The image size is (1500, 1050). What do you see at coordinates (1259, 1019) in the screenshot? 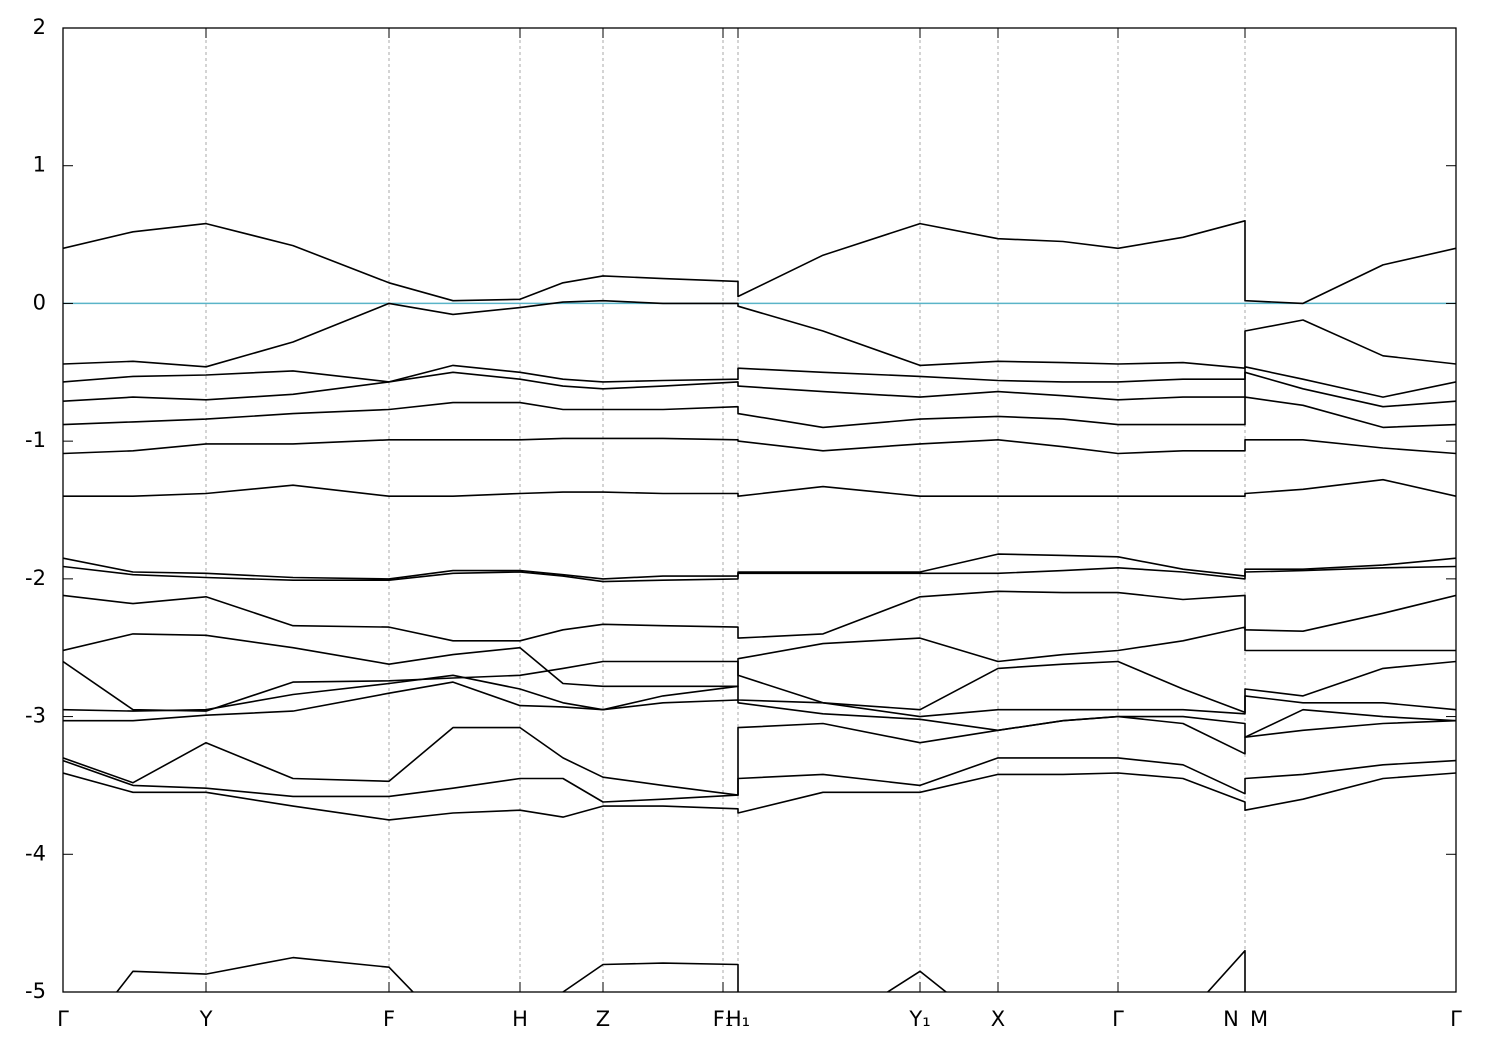
I see `x-tick-label: M` at bounding box center [1259, 1019].